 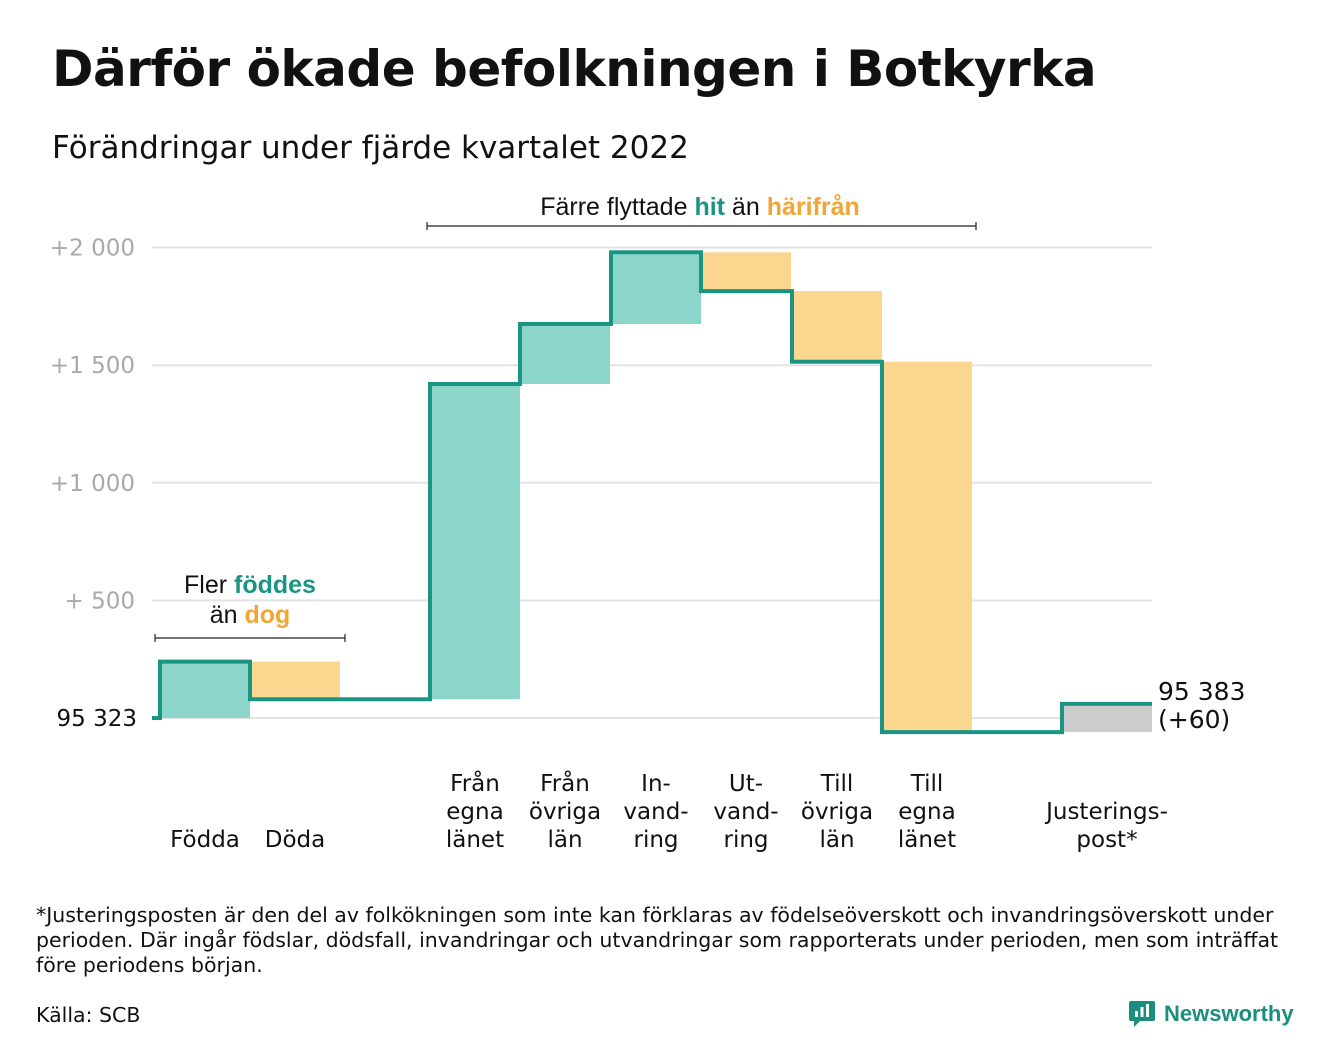 I want to click on category-label: Döda, so click(x=295, y=840).